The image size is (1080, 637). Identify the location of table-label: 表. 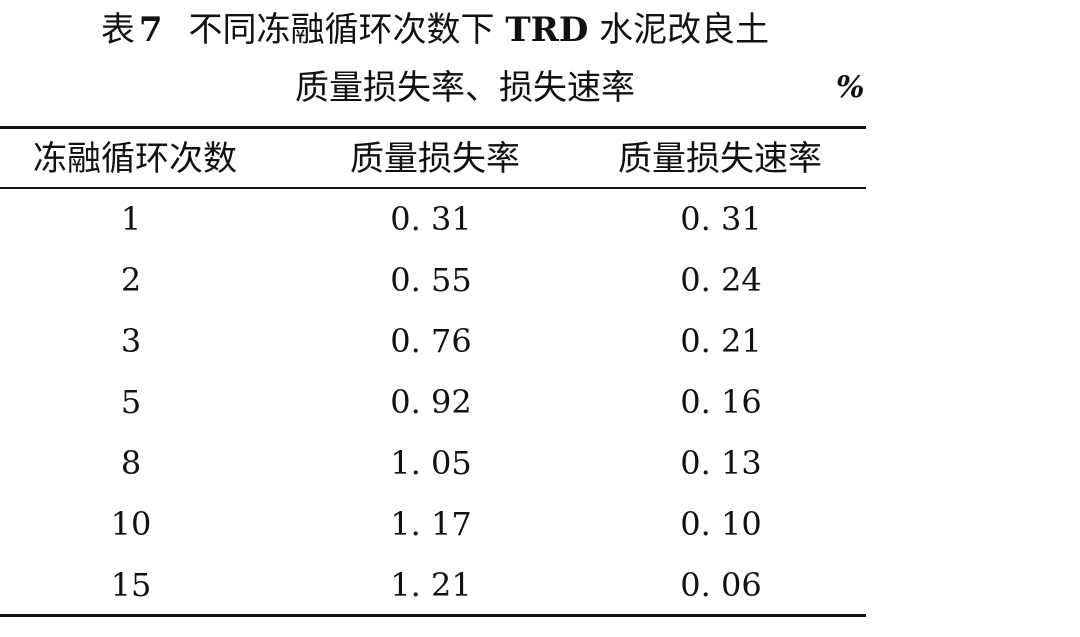
(117, 30).